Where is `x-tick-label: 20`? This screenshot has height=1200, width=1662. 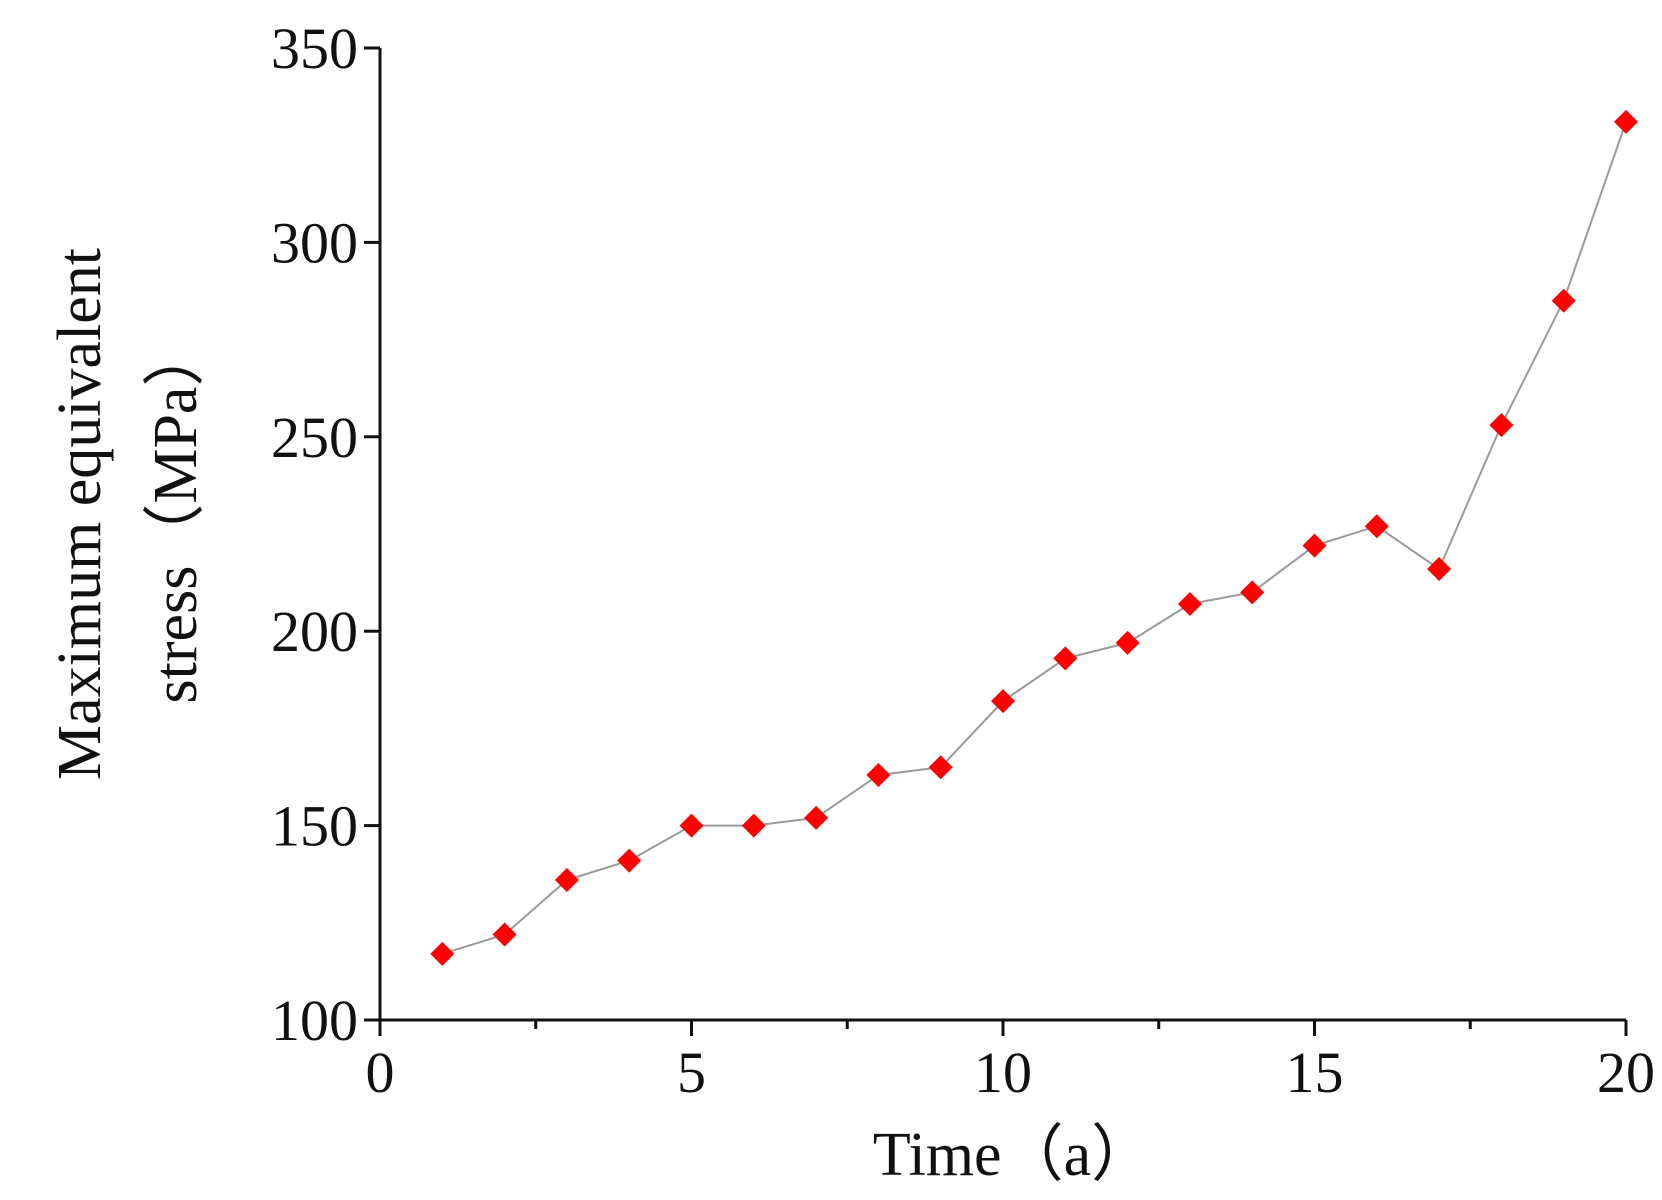
x-tick-label: 20 is located at coordinates (1626, 1072).